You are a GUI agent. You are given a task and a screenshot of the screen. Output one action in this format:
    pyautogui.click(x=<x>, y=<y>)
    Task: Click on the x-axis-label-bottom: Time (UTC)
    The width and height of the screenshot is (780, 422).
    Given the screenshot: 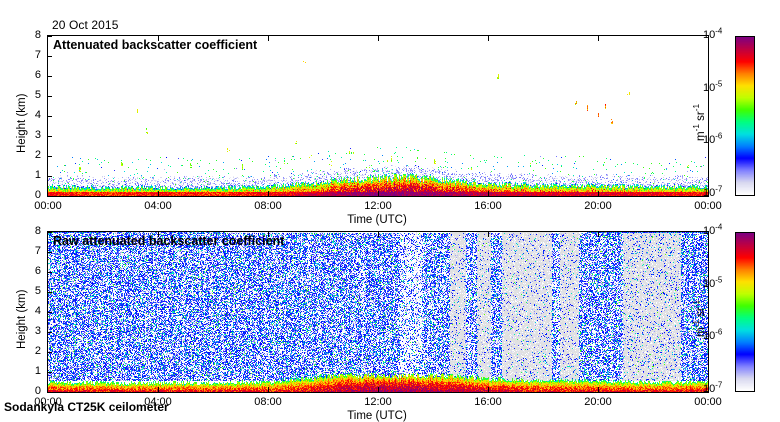 What is the action you would take?
    pyautogui.click(x=377, y=416)
    